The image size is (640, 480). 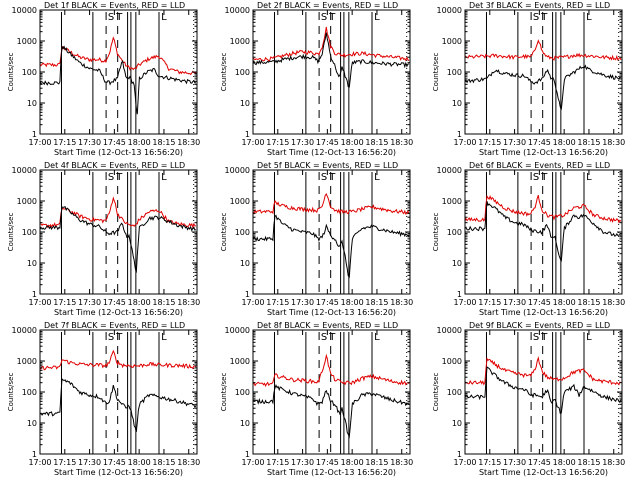 What do you see at coordinates (539, 5) in the screenshot?
I see `panel-title: Det 3f BLACK = Events, RED = LLD` at bounding box center [539, 5].